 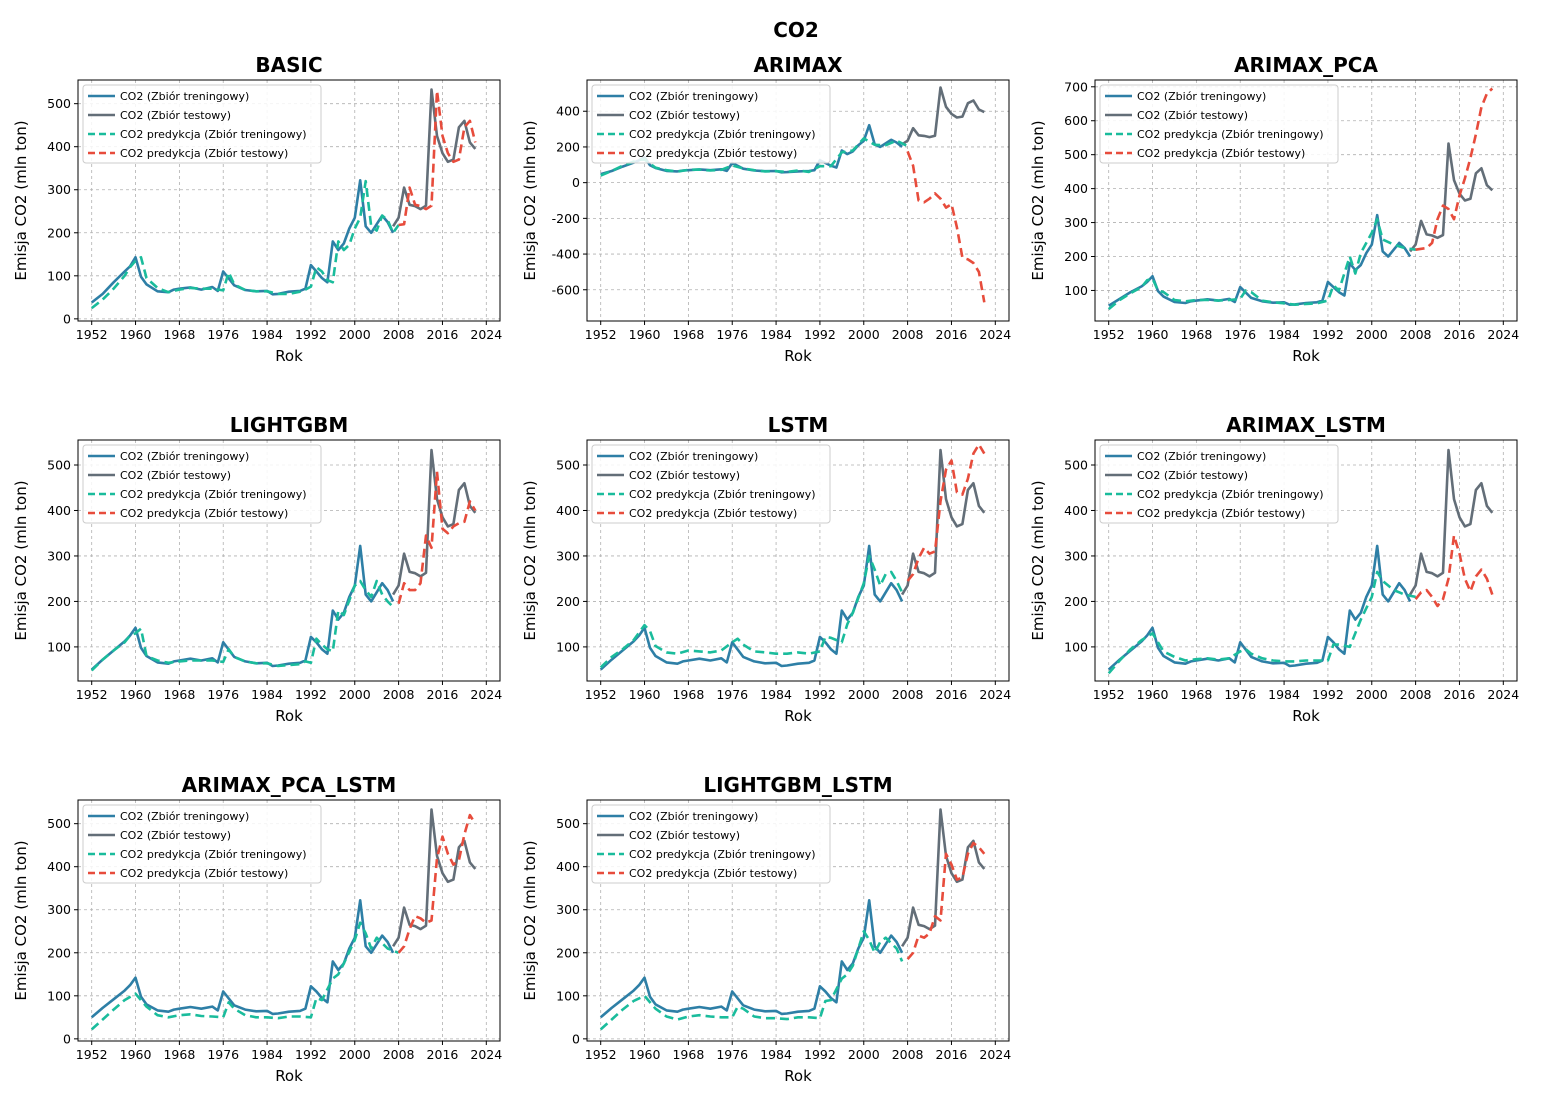 I want to click on chart-title: ARIMAX, so click(x=798, y=65).